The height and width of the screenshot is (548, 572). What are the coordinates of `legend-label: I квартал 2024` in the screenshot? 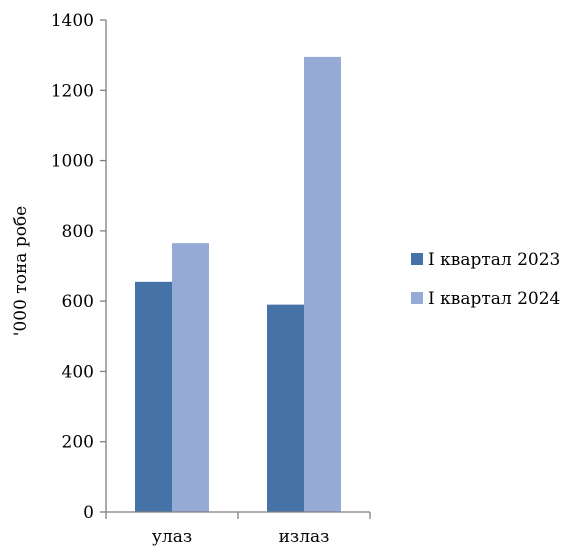 It's located at (494, 299).